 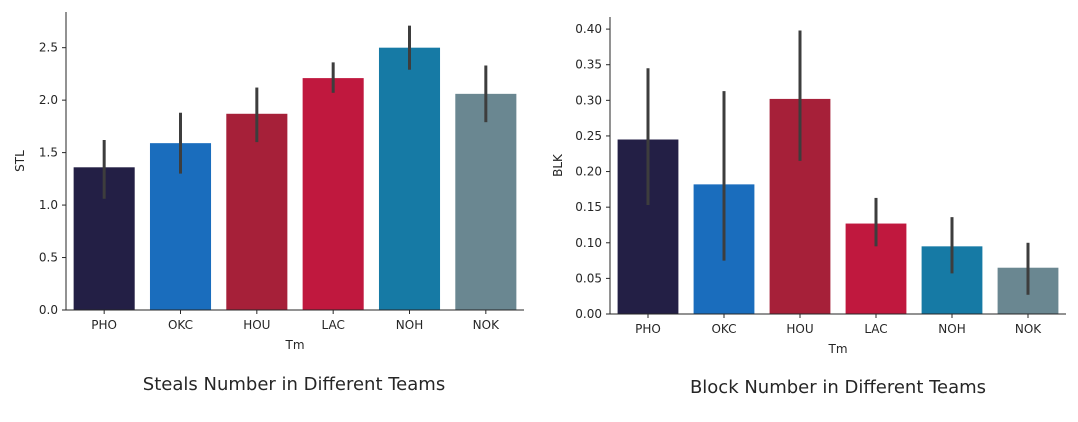 What do you see at coordinates (20, 161) in the screenshot?
I see `y-axis-label: STL` at bounding box center [20, 161].